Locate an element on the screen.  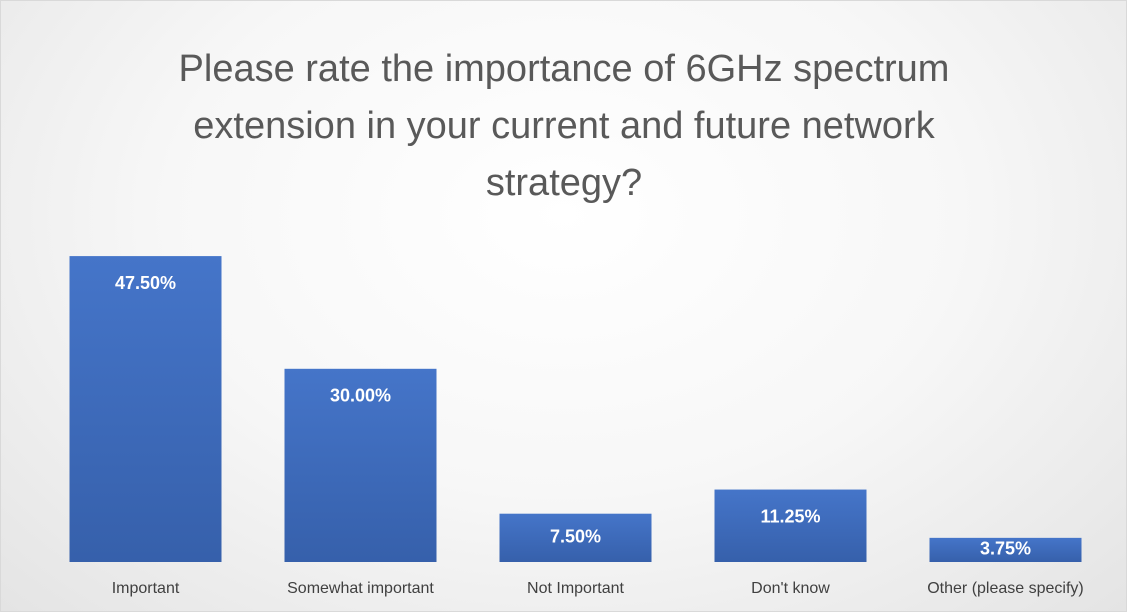
data-label: 3.75% is located at coordinates (1005, 549).